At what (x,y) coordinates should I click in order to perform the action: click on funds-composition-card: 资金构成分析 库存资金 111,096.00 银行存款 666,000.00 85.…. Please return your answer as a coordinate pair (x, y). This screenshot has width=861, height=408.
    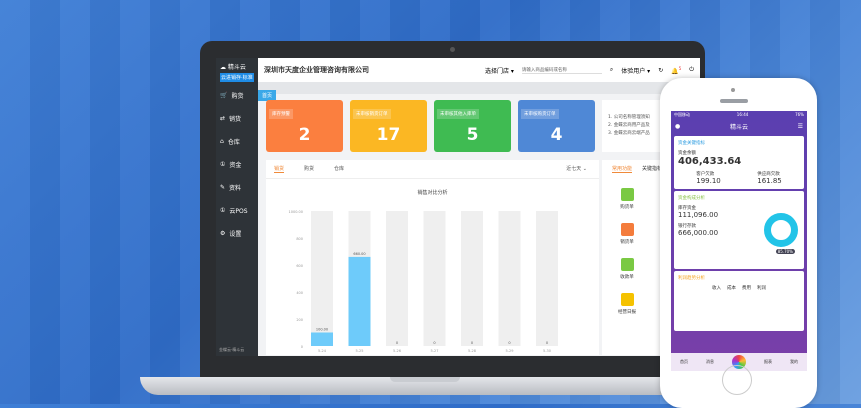
    Looking at the image, I should click on (739, 230).